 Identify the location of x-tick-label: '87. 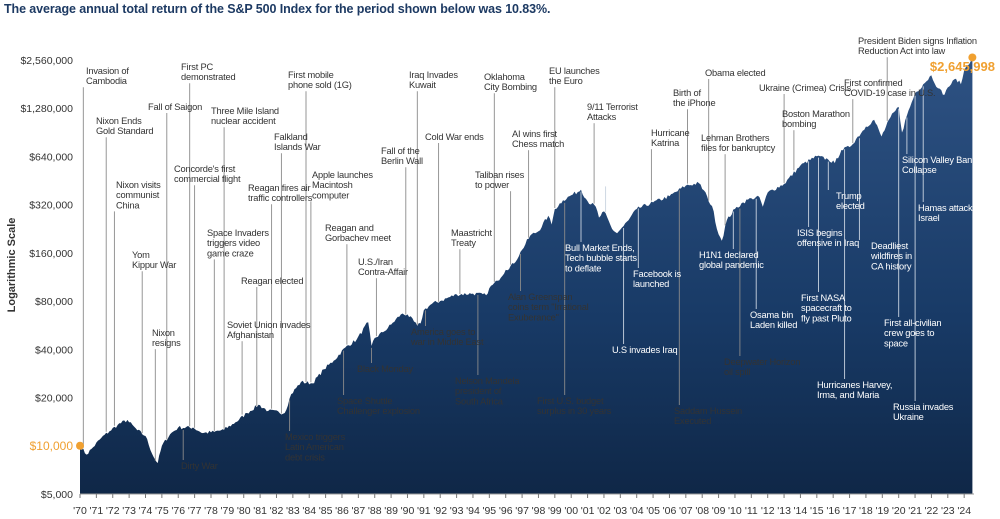
(359, 511).